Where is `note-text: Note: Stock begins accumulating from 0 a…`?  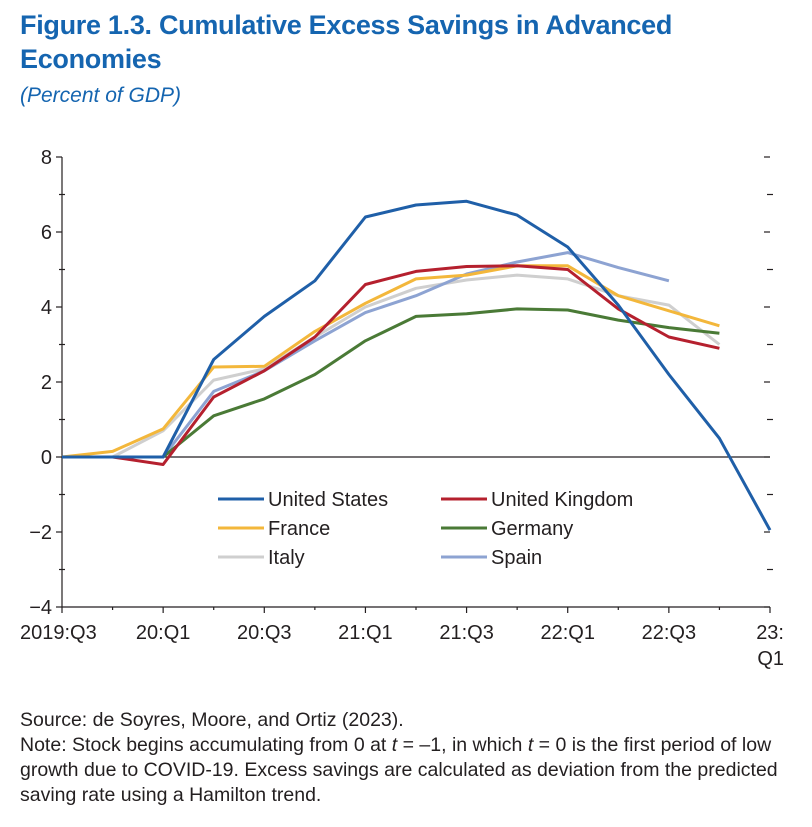
note-text: Note: Stock begins accumulating from 0 a… is located at coordinates (399, 770).